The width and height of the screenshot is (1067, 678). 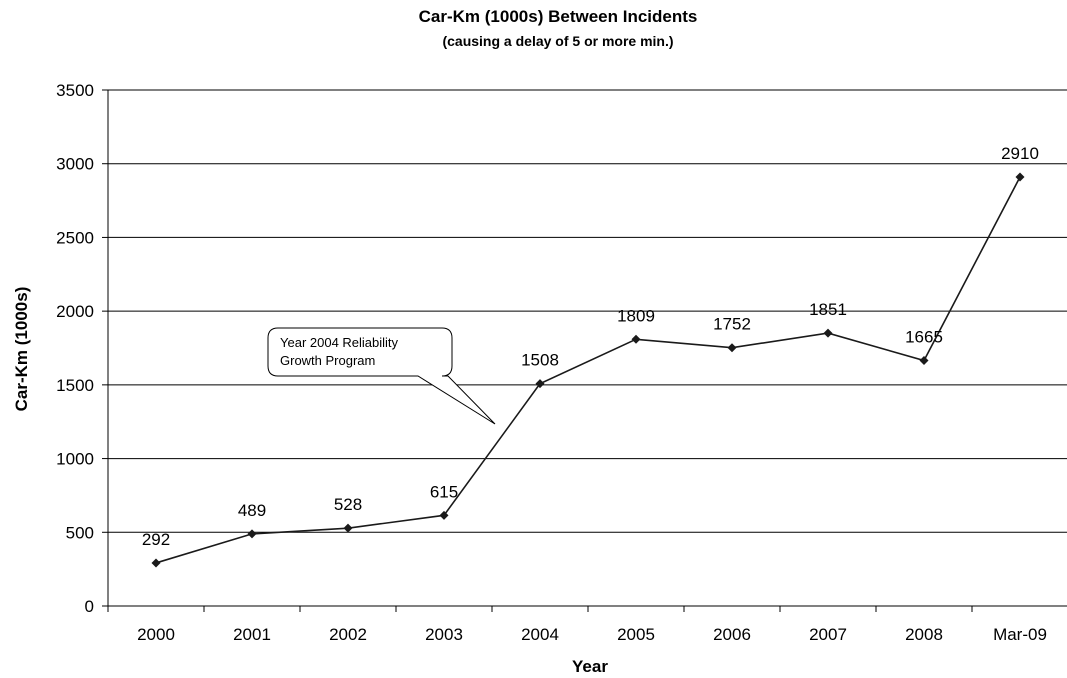 I want to click on x-tick-label-Mar-09: Mar-09, so click(x=1020, y=634).